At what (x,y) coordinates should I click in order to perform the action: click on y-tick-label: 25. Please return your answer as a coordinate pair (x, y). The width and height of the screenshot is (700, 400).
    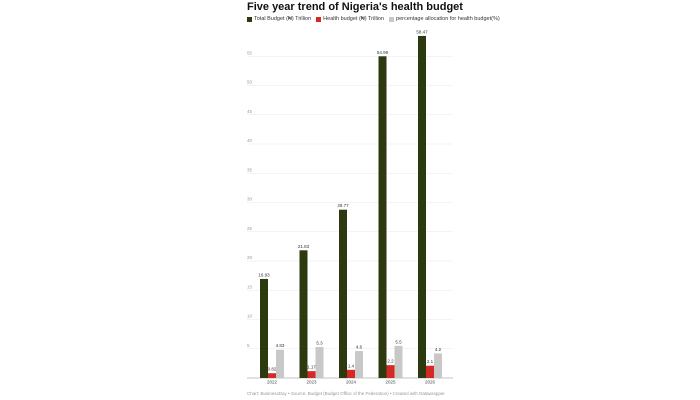
    Looking at the image, I should click on (250, 228).